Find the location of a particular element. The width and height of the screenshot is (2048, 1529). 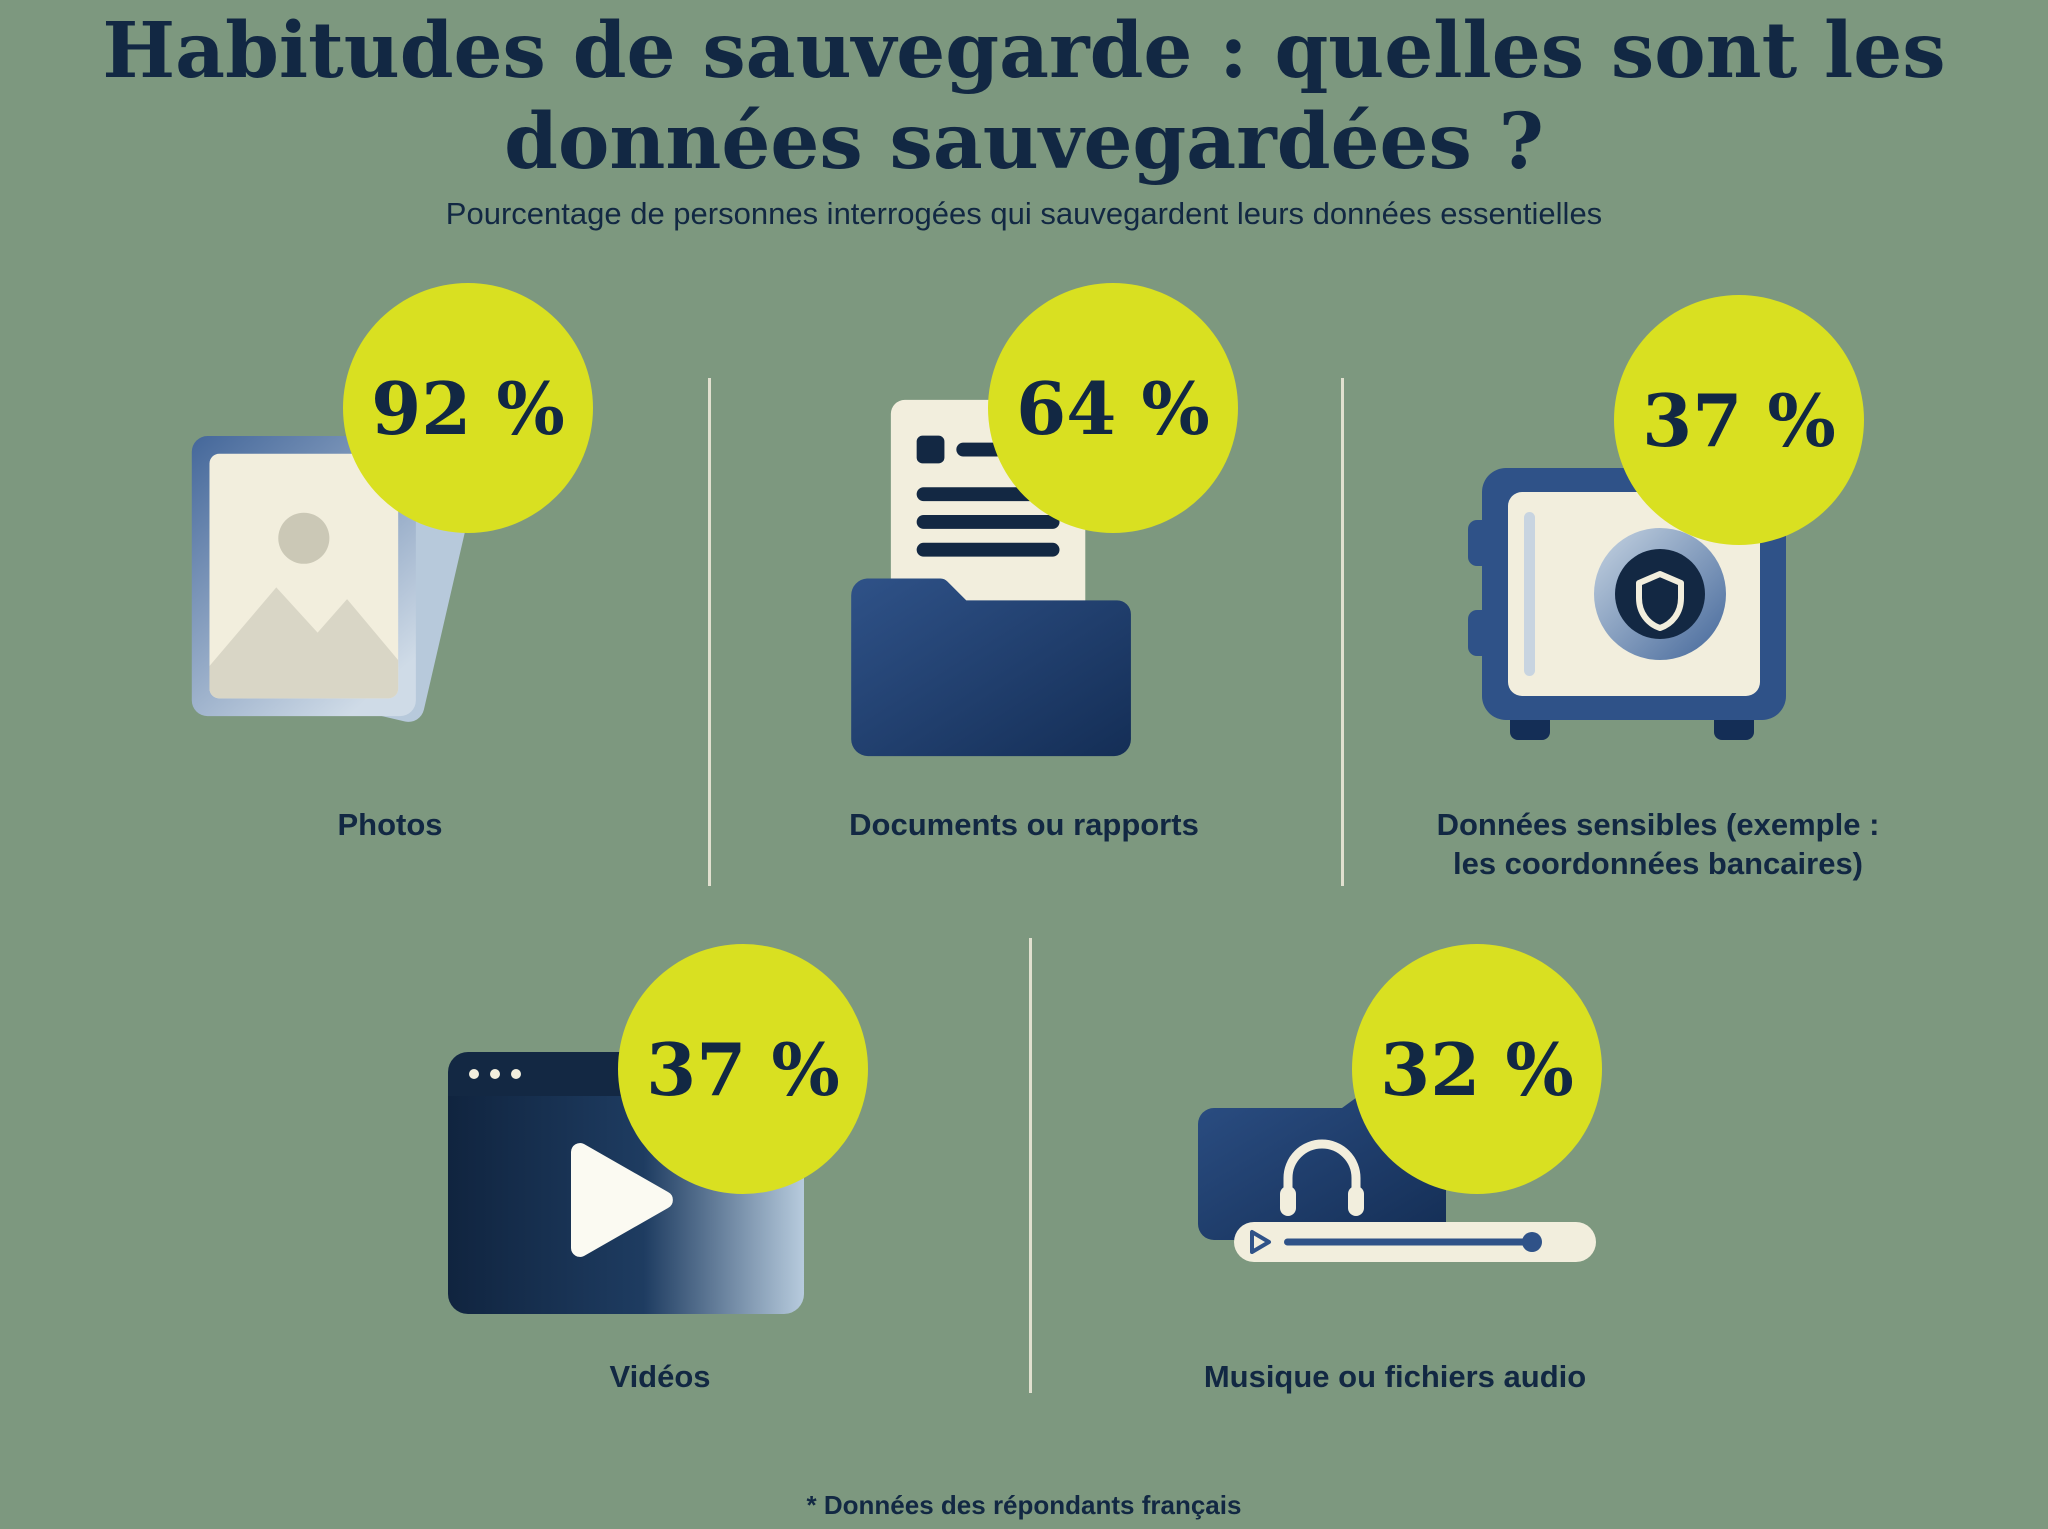

video-percentage-value: 37 % is located at coordinates (743, 1069).